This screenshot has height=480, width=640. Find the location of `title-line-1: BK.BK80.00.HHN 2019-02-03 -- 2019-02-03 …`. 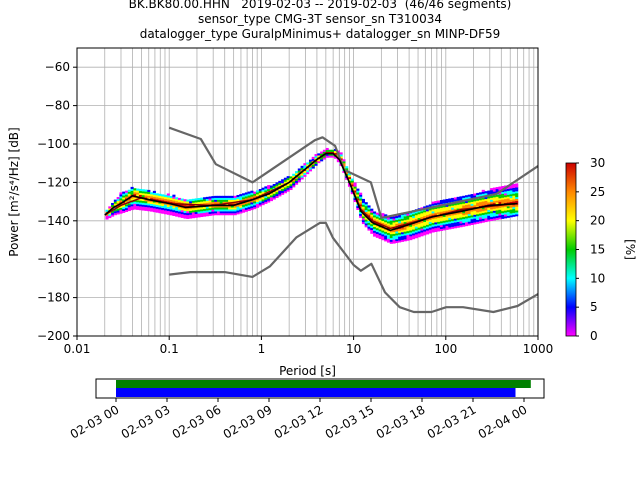

title-line-1: BK.BK80.00.HHN 2019-02-03 -- 2019-02-03 … is located at coordinates (320, 5).